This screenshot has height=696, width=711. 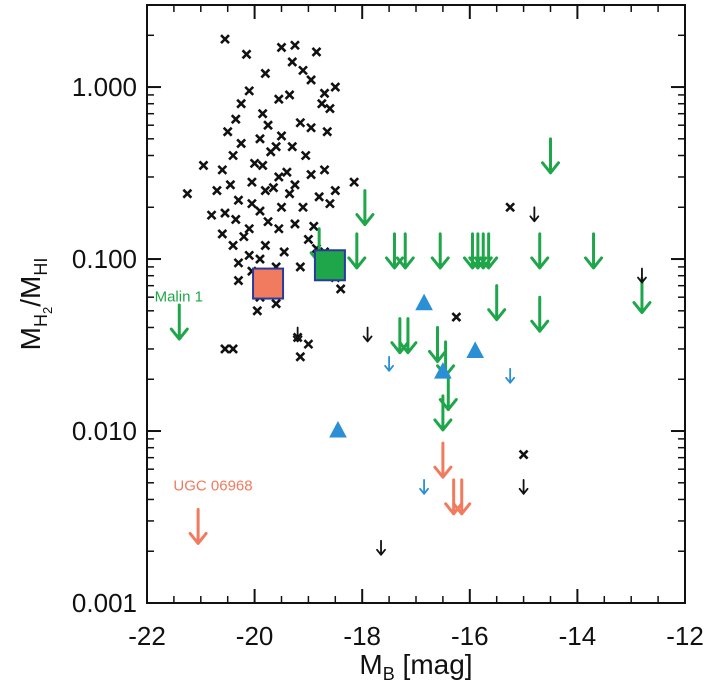 What do you see at coordinates (370, 664) in the screenshot?
I see `x-axis-title-main: M` at bounding box center [370, 664].